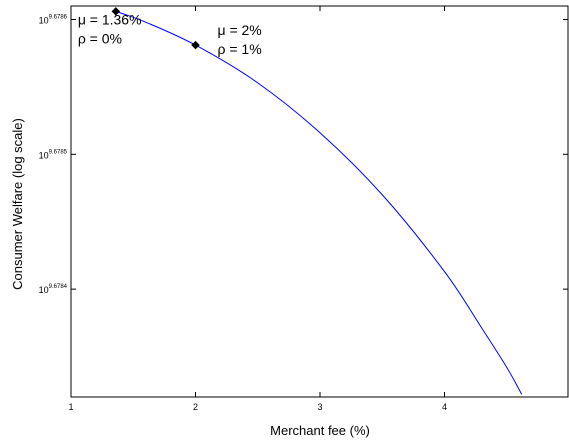  I want to click on y-tick-label: 109.6784, so click(53, 289).